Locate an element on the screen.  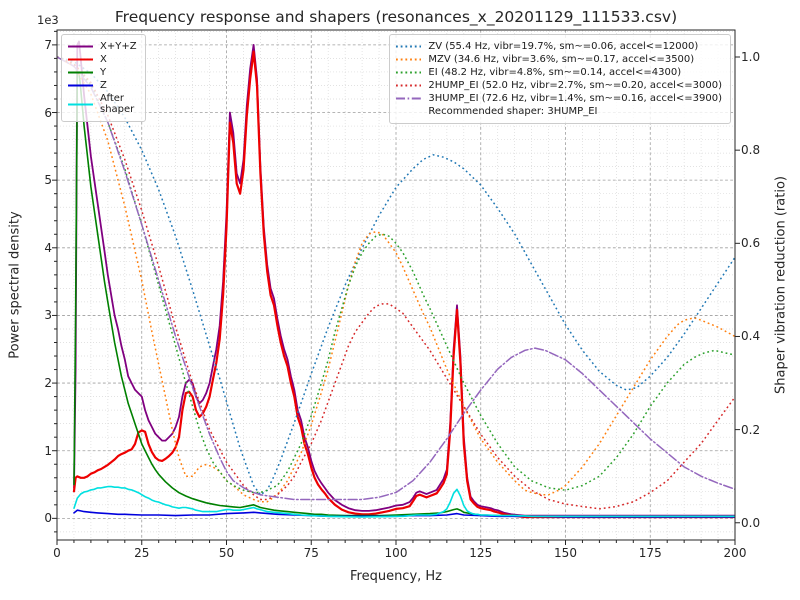
right-y-tick-label: 0.4 is located at coordinates (751, 336).